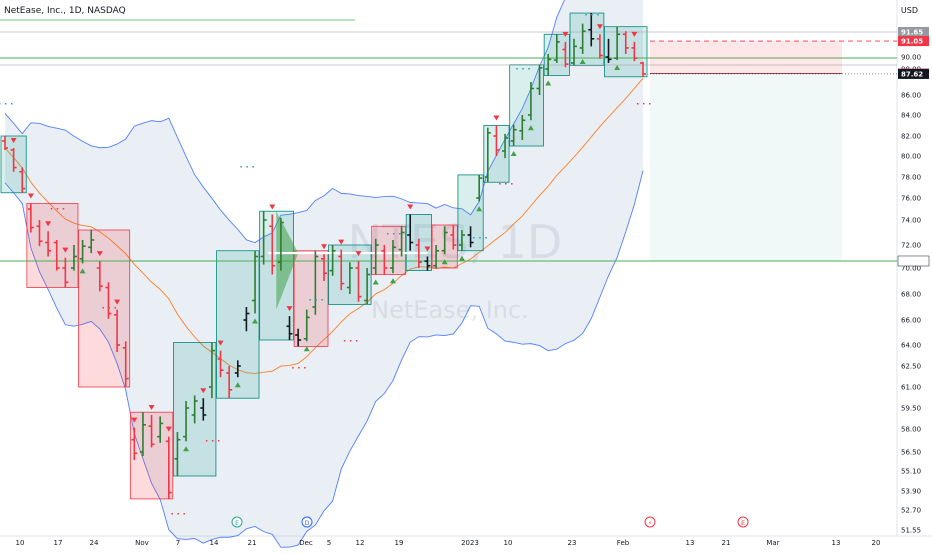 The image size is (932, 554). What do you see at coordinates (746, 57) in the screenshot?
I see `risk-zone` at bounding box center [746, 57].